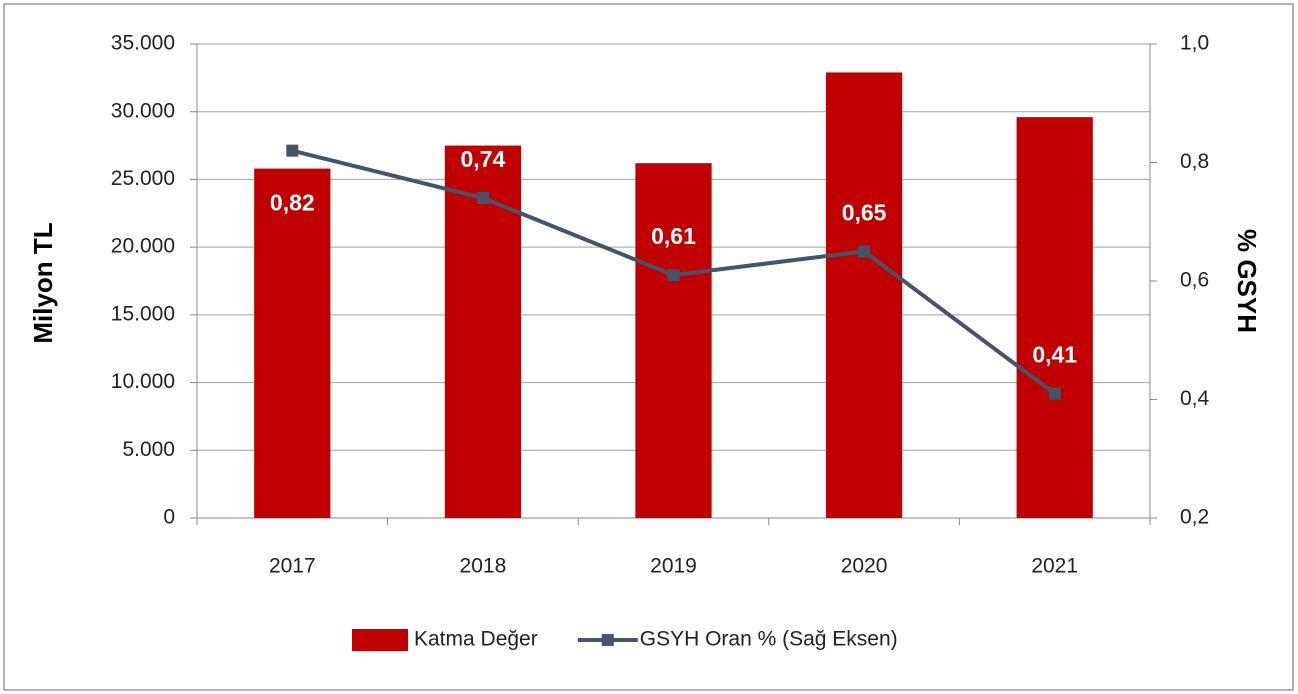 This screenshot has height=694, width=1298. Describe the element at coordinates (864, 566) in the screenshot. I see `x-tick-label: 2020` at that location.